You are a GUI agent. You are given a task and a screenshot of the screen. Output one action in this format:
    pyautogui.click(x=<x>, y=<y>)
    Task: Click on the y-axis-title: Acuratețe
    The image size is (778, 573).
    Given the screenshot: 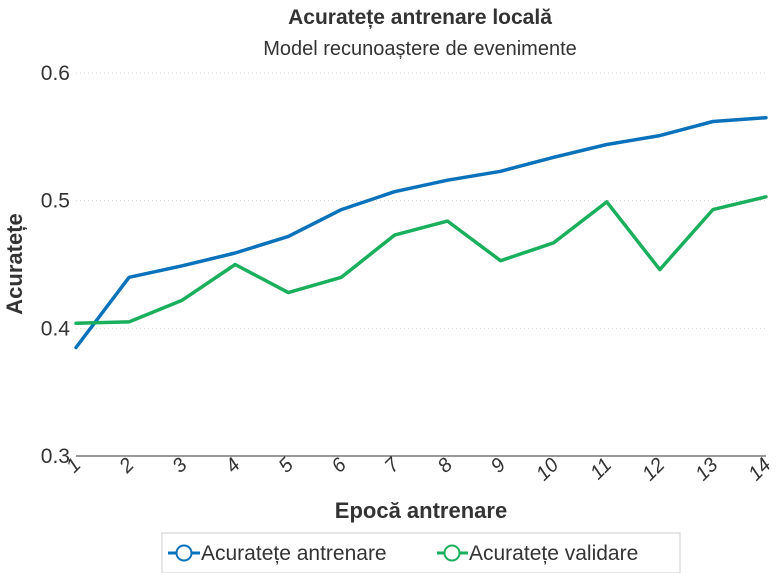 What is the action you would take?
    pyautogui.click(x=14, y=263)
    